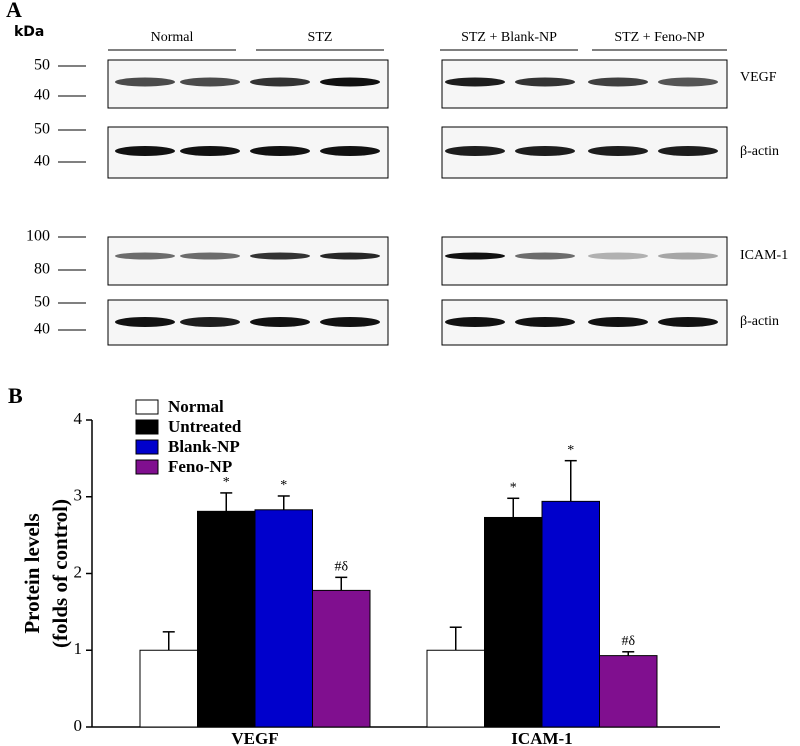 This screenshot has width=800, height=746. Describe the element at coordinates (38, 236) in the screenshot. I see `marker-label: 100` at that location.